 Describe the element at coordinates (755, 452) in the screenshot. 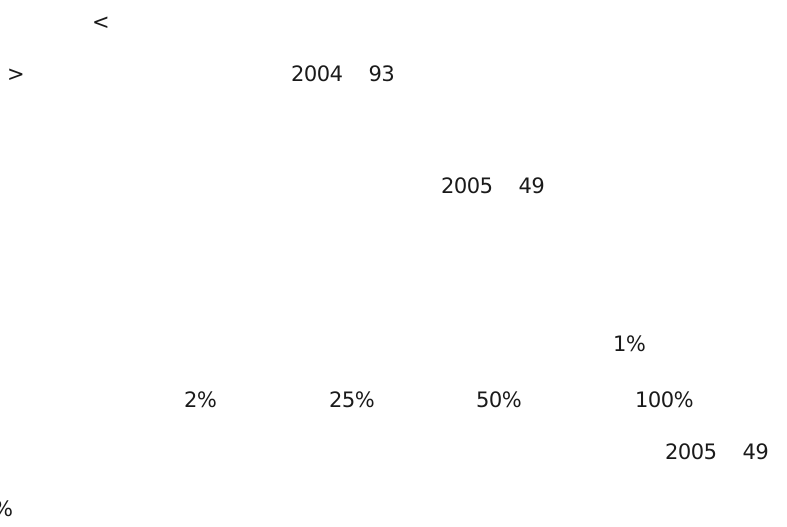

I see `value-49-second: 49` at that location.